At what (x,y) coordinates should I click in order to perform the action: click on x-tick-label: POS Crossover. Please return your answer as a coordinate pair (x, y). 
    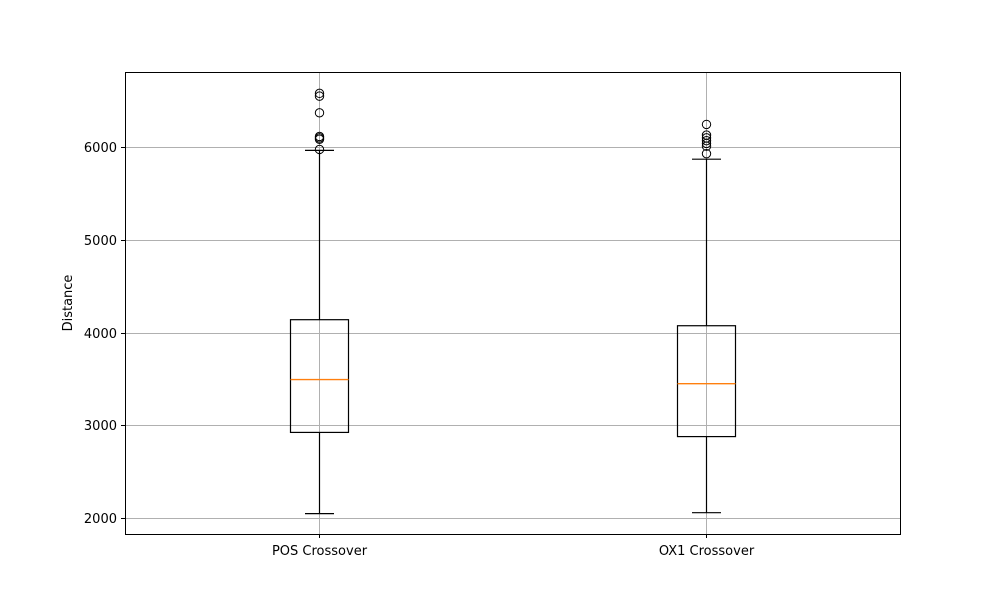
    Looking at the image, I should click on (320, 551).